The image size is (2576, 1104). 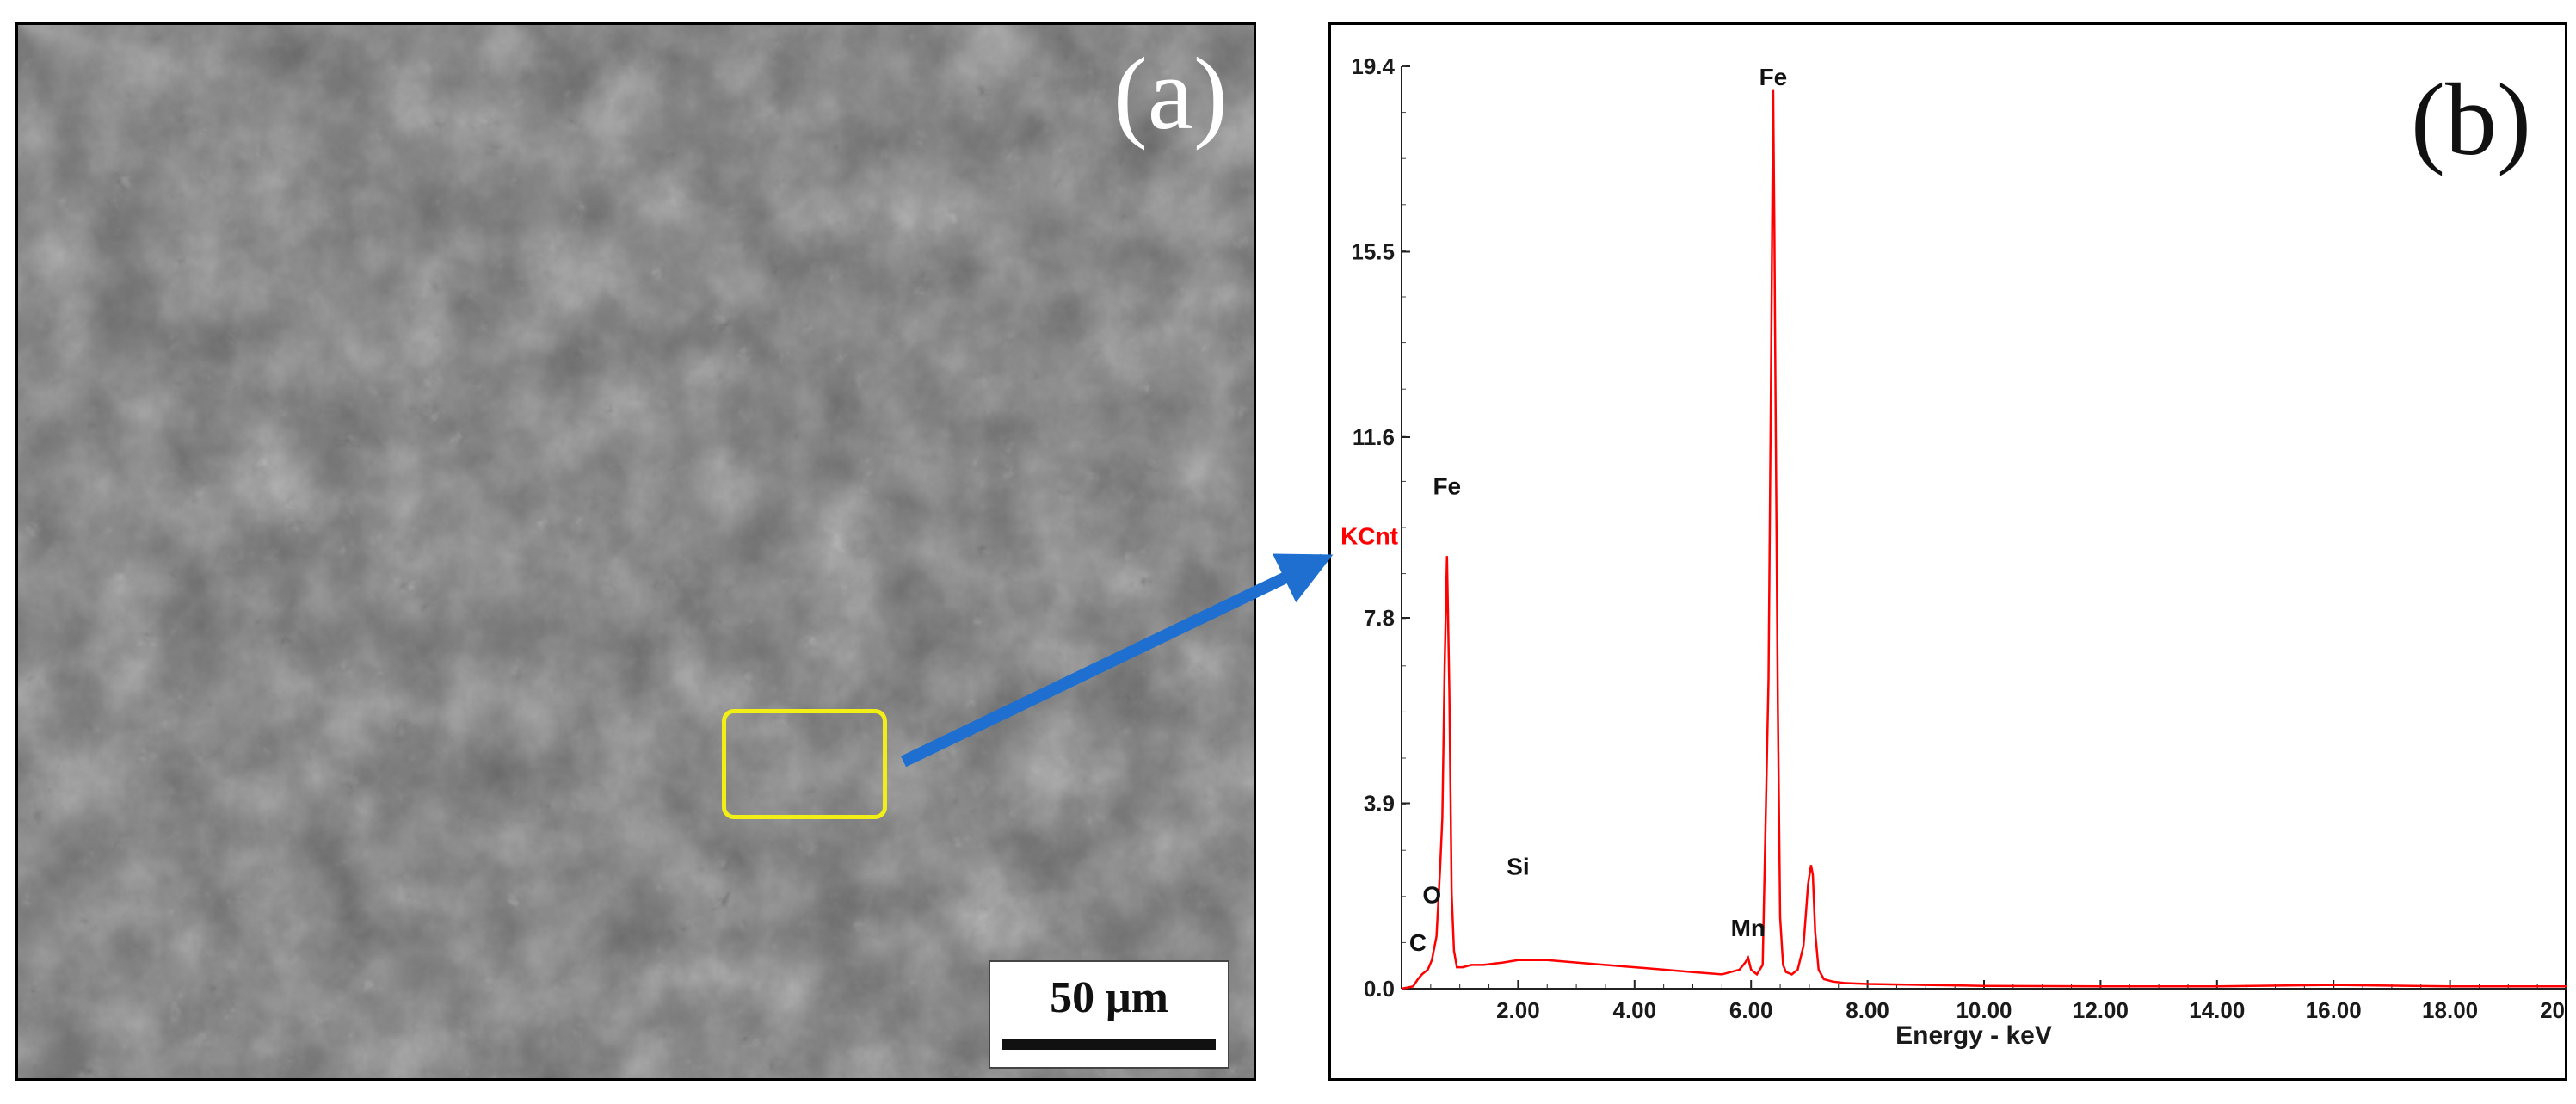 What do you see at coordinates (2217, 1010) in the screenshot?
I see `x-tick-label: 14.00` at bounding box center [2217, 1010].